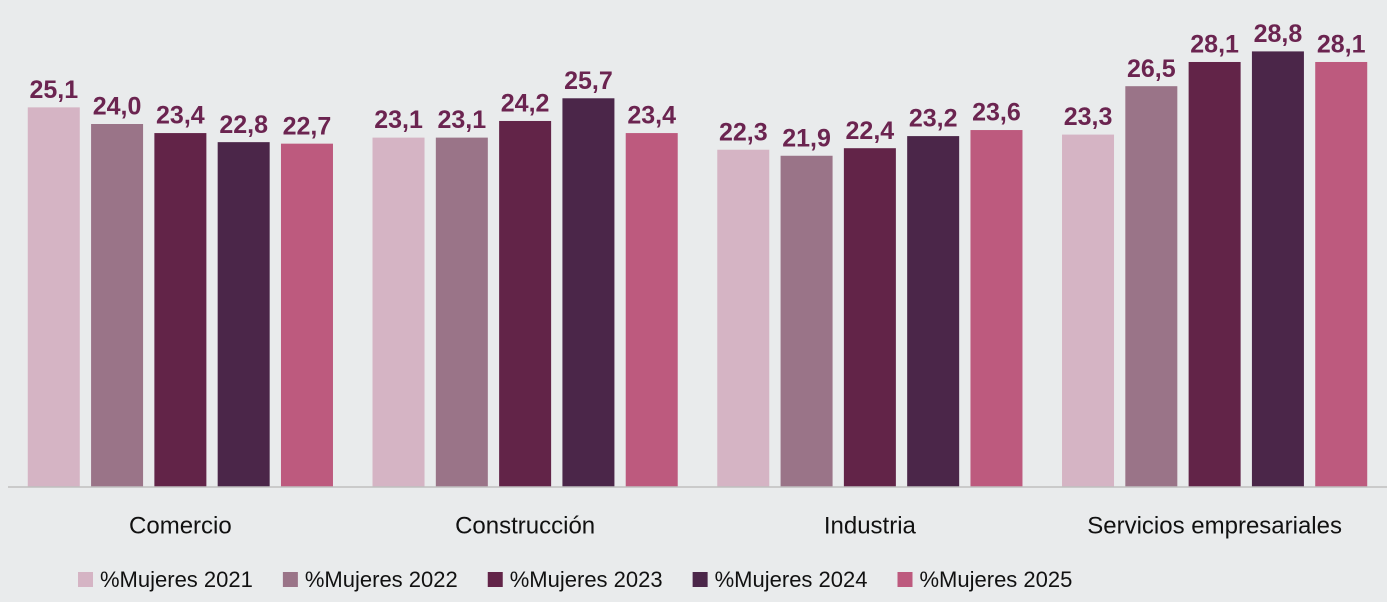 This screenshot has width=1387, height=602. What do you see at coordinates (791, 579) in the screenshot?
I see `legend-label: %Mujeres 2024` at bounding box center [791, 579].